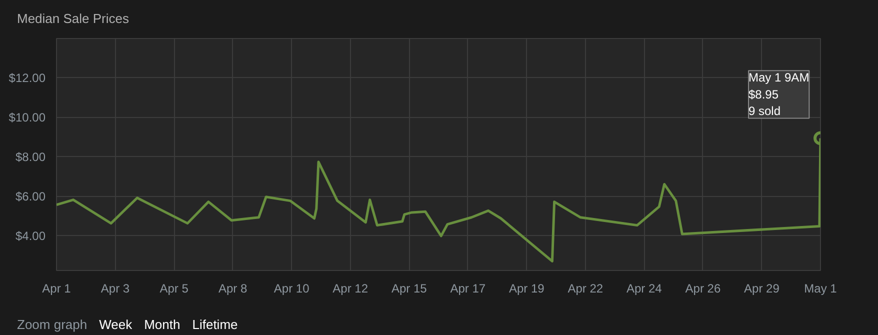 The image size is (878, 335). What do you see at coordinates (115, 289) in the screenshot?
I see `x-tick-label: Apr 3` at bounding box center [115, 289].